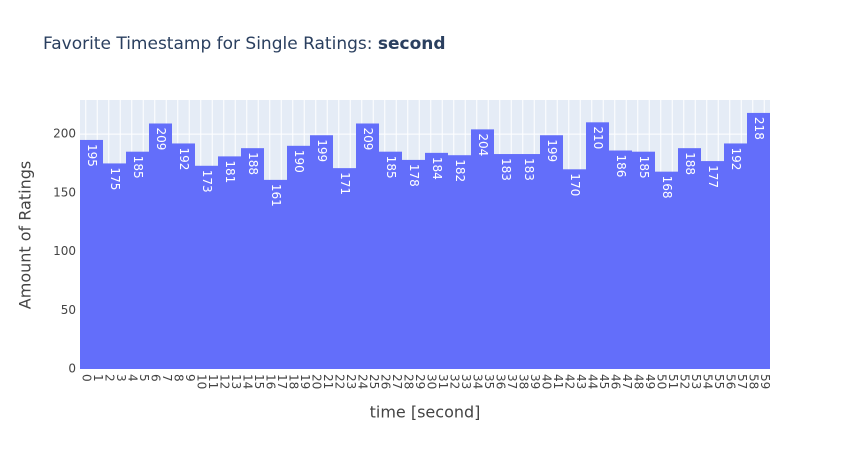 This screenshot has height=450, width=851. I want to click on x-tick-label: 47, so click(627, 381).